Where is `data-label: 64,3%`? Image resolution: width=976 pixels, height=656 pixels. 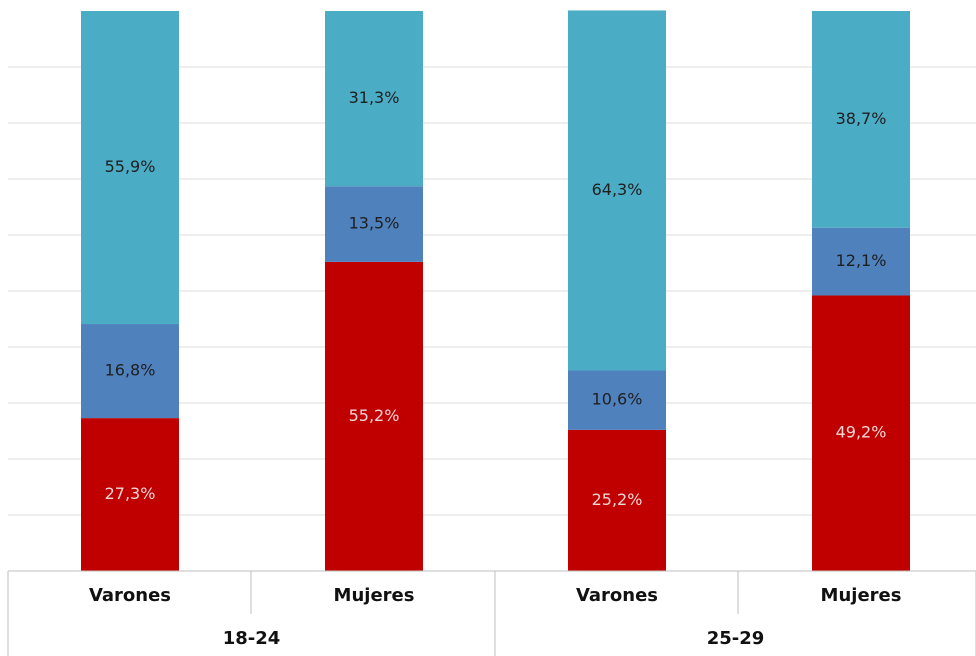 data-label: 64,3% is located at coordinates (617, 189).